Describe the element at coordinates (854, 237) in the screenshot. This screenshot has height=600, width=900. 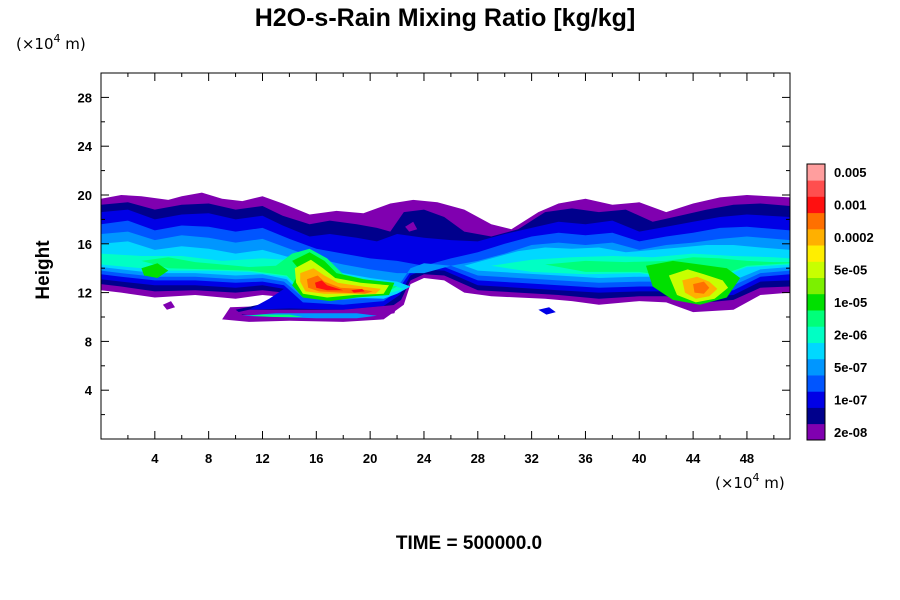
I see `colorbar-label: 0.0002` at that location.